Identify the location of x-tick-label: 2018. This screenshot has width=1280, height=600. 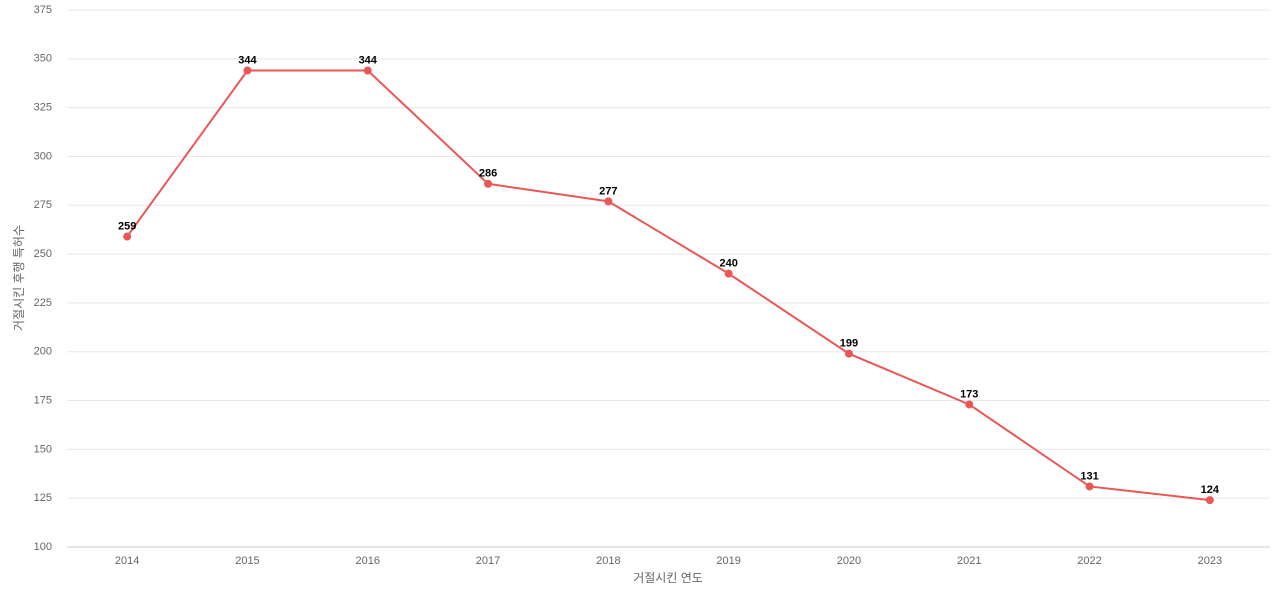
(608, 561).